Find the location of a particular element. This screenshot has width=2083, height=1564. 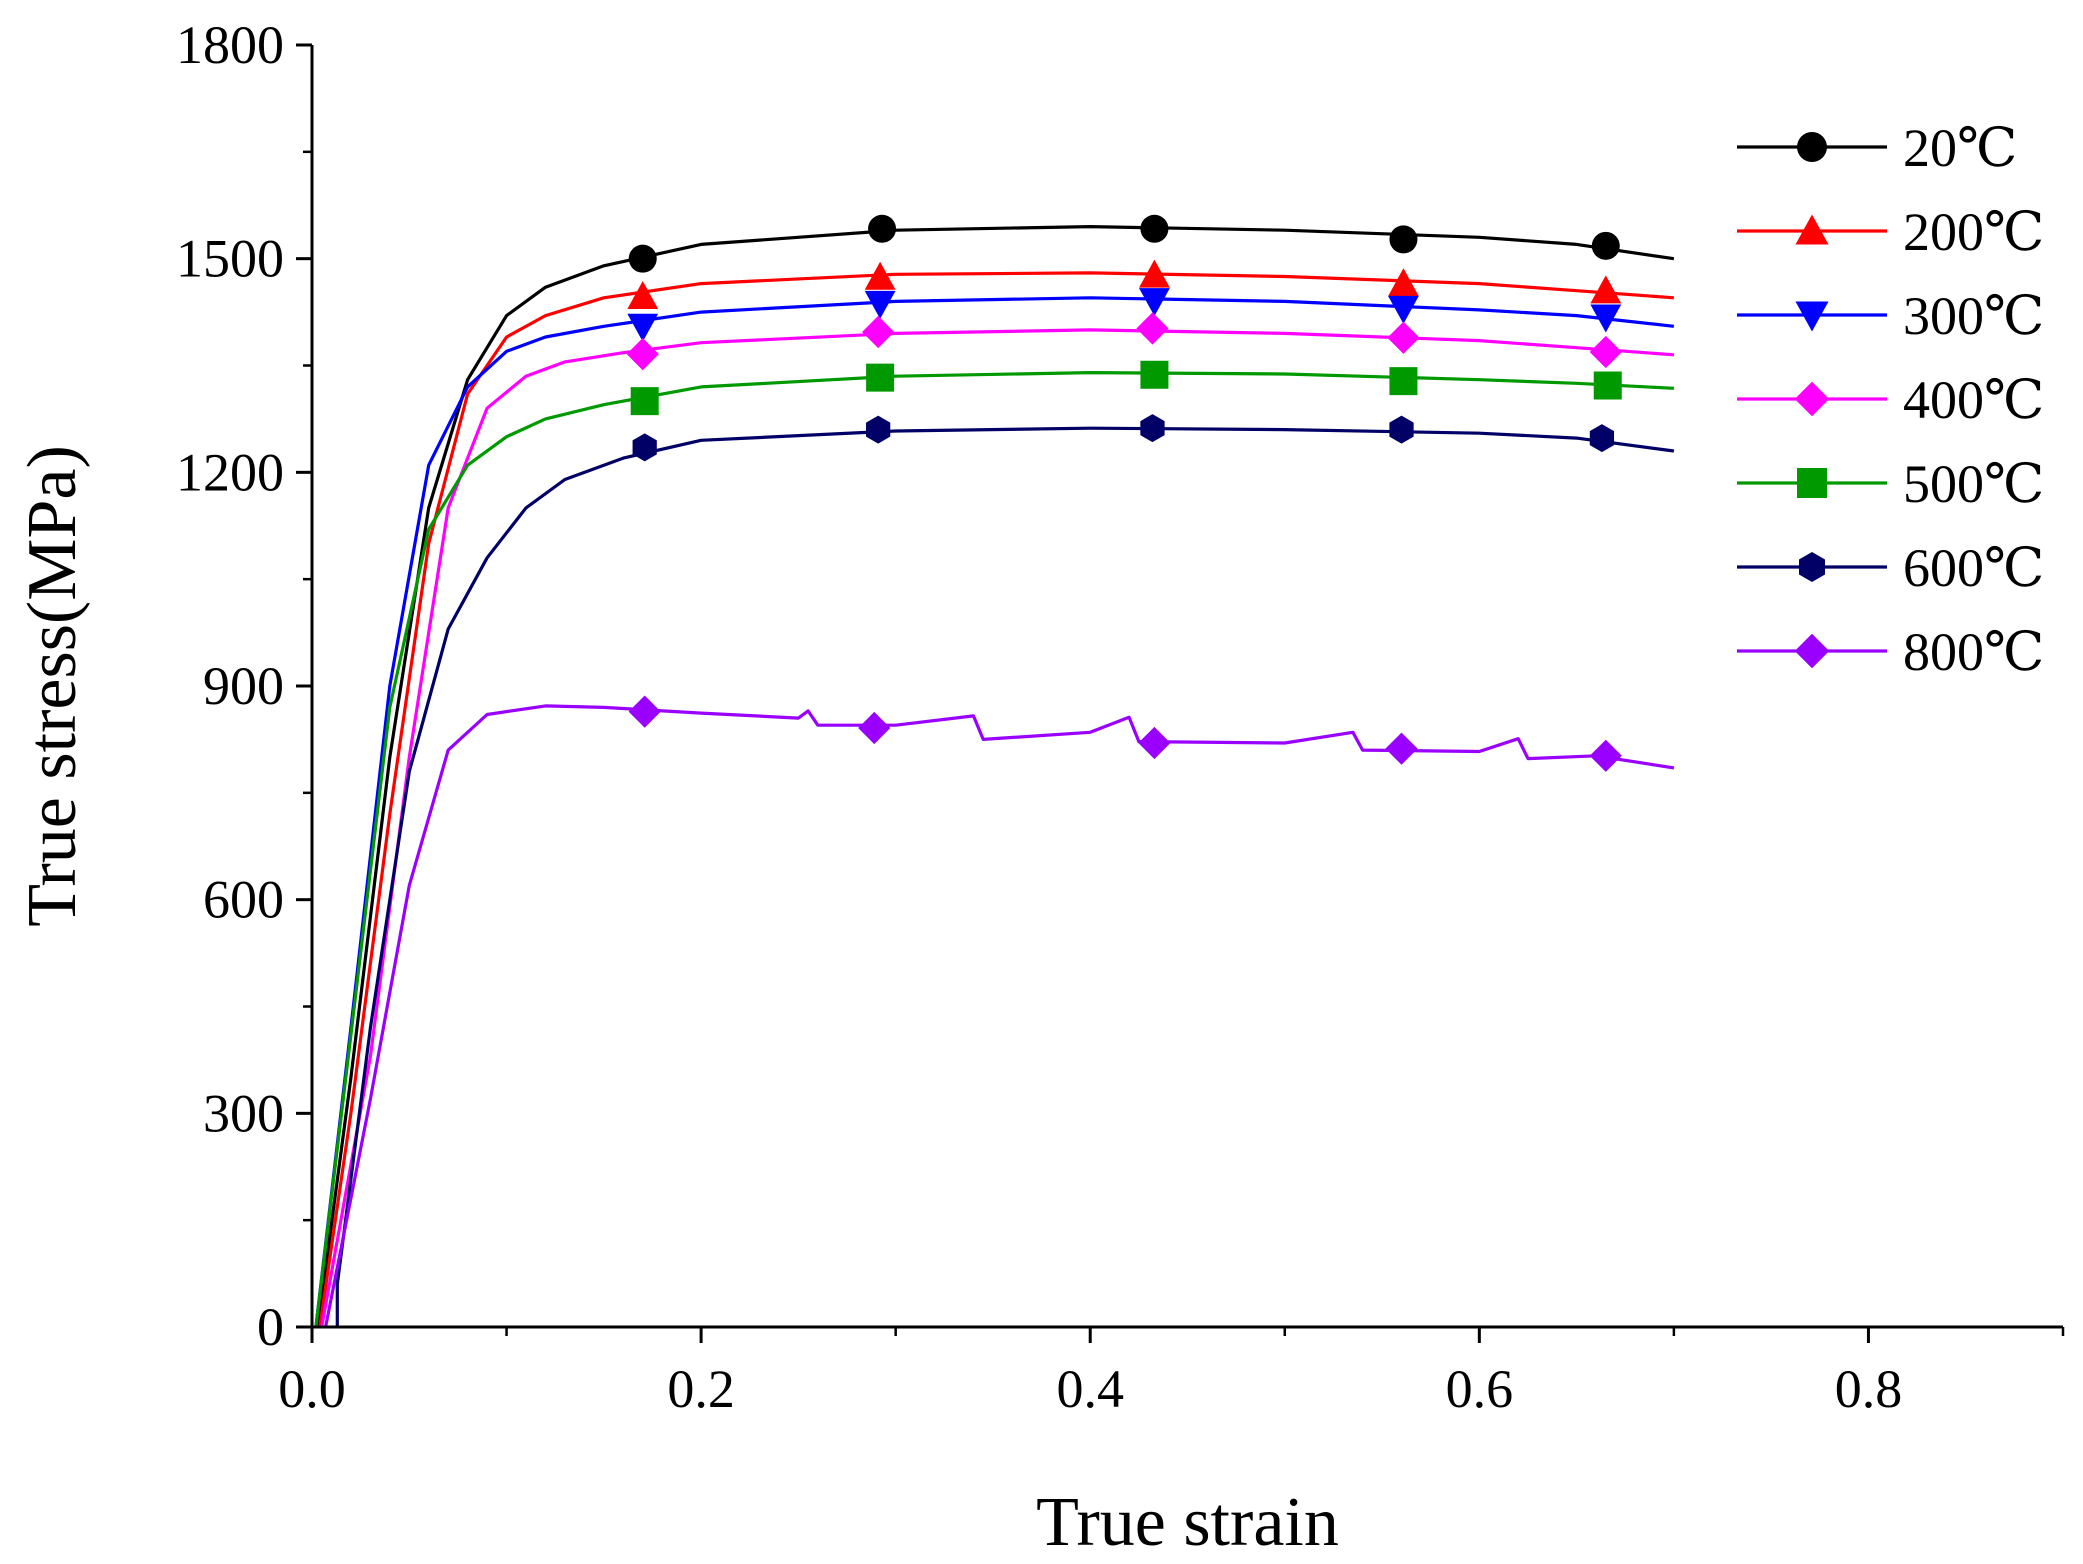

legend-label: 400℃ is located at coordinates (1973, 400).